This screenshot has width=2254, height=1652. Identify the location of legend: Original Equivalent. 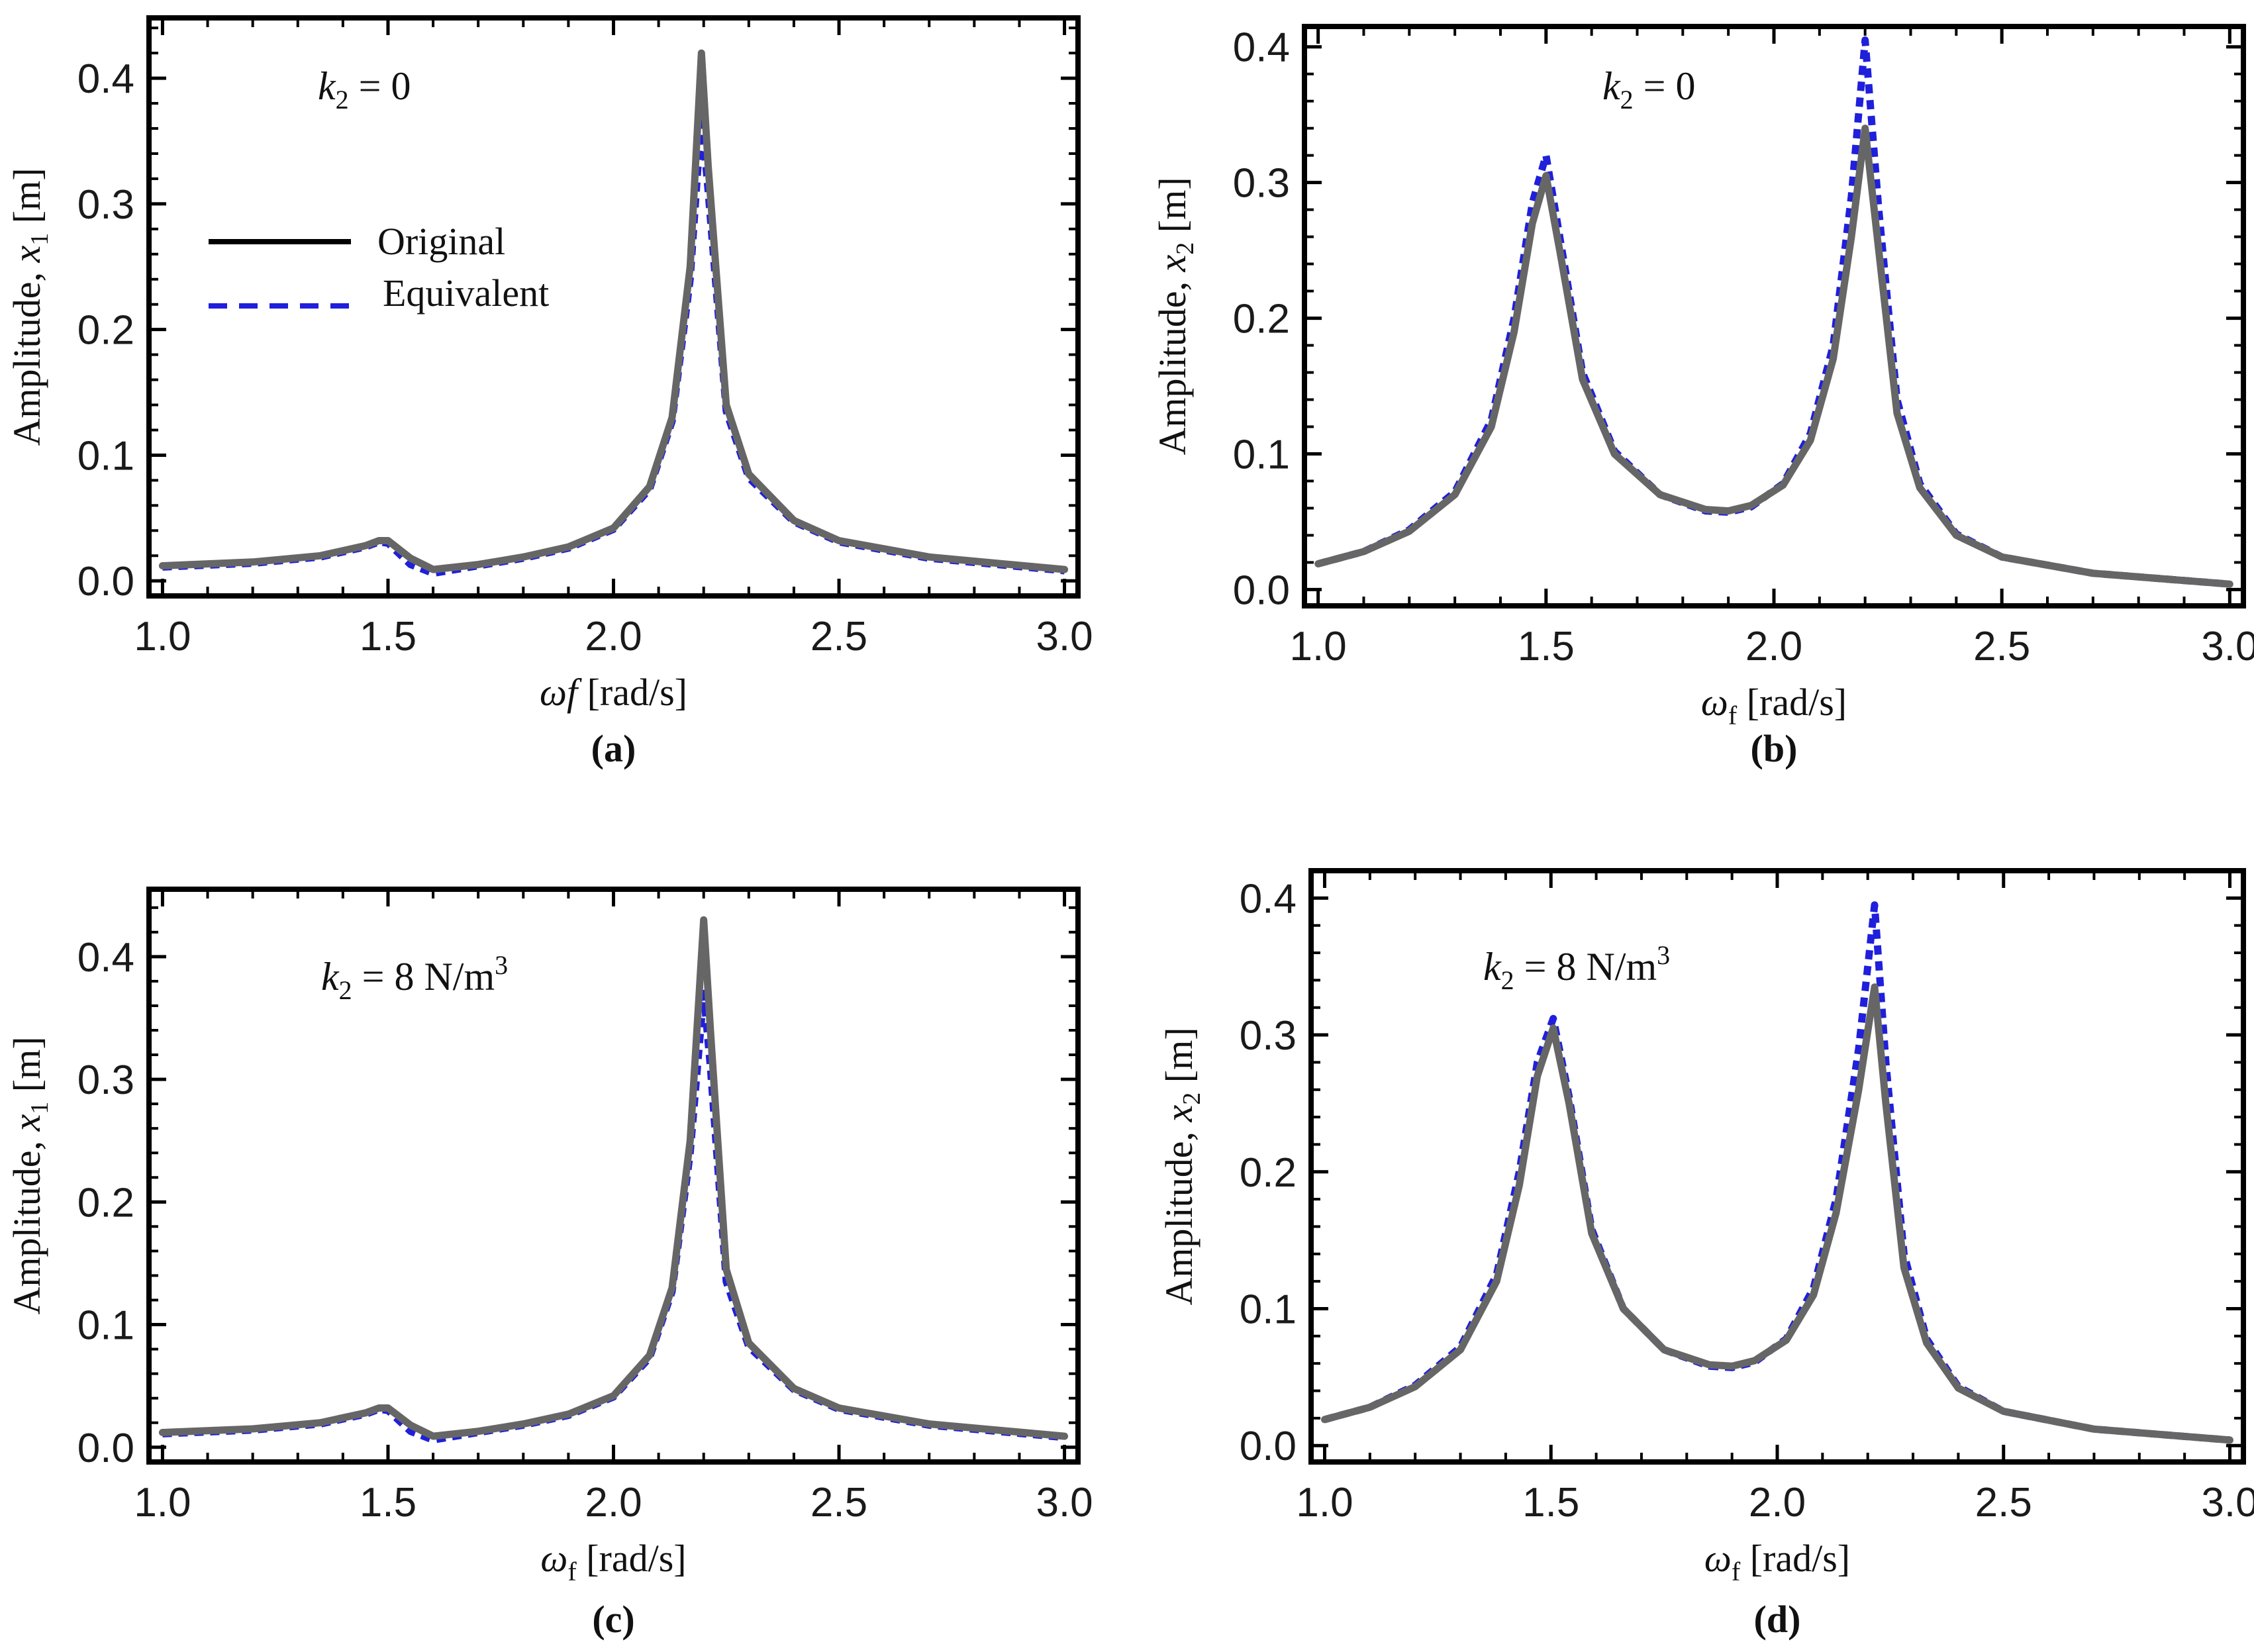
(379, 267).